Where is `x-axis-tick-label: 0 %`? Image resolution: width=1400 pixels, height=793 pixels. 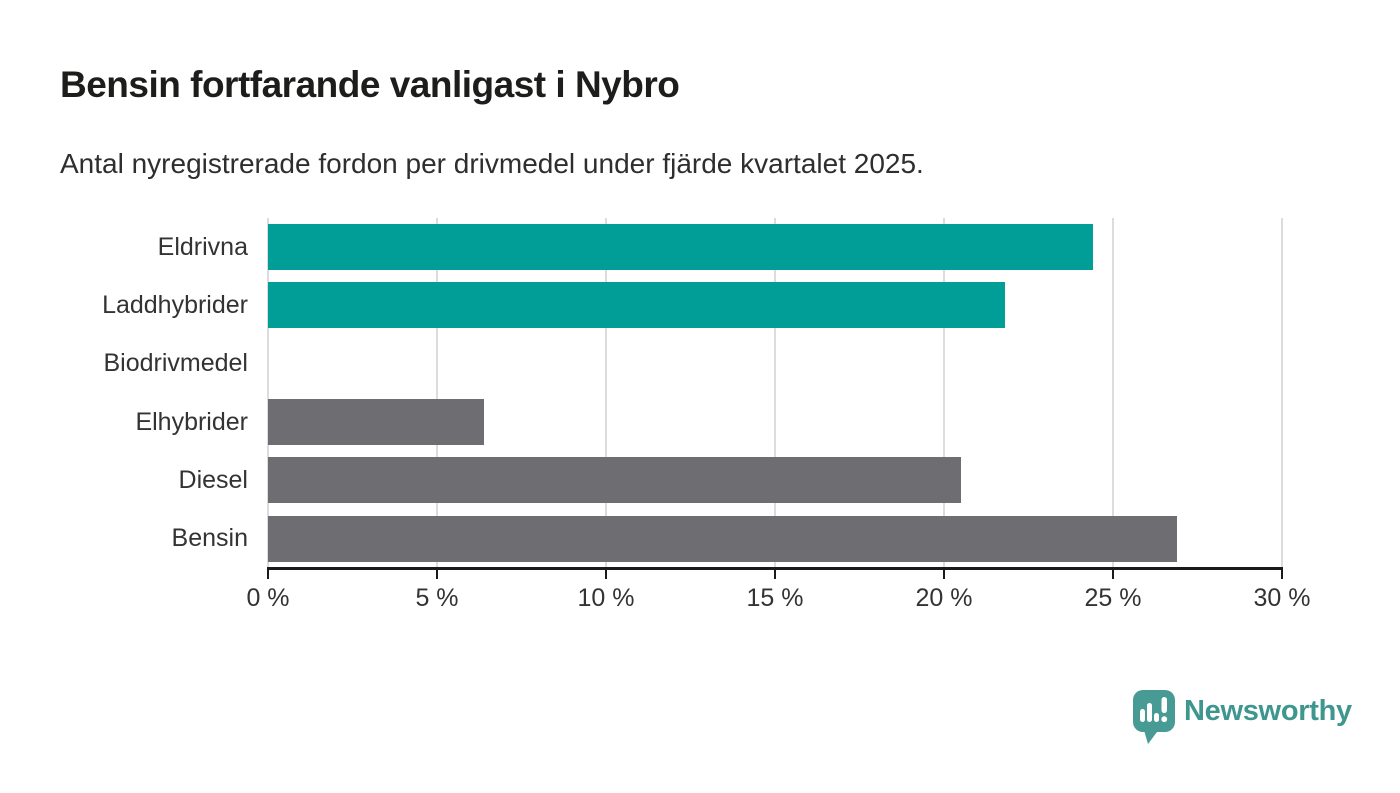
x-axis-tick-label: 0 % is located at coordinates (268, 598).